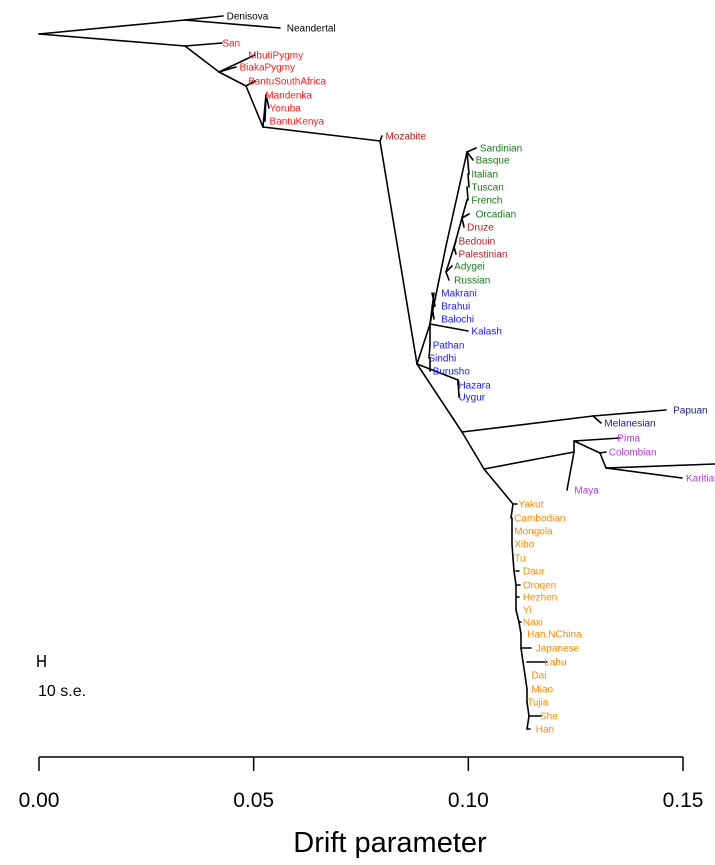  I want to click on leaf-label-she: She, so click(549, 717).